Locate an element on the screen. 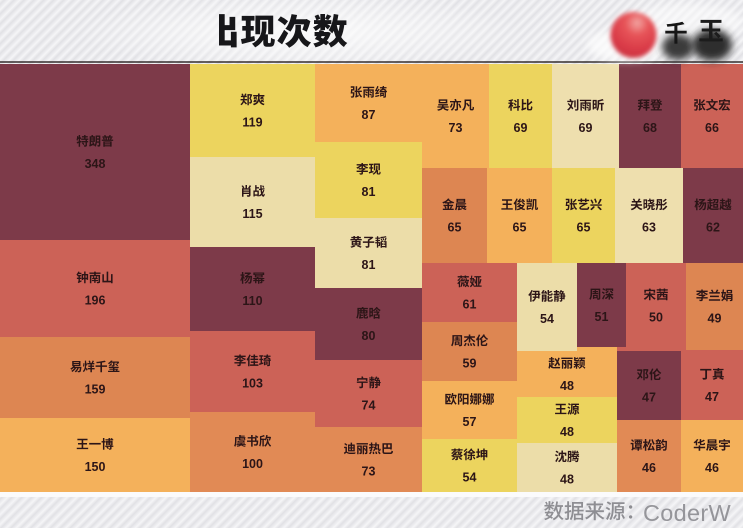  svg-text: 74 is located at coordinates (369, 405).